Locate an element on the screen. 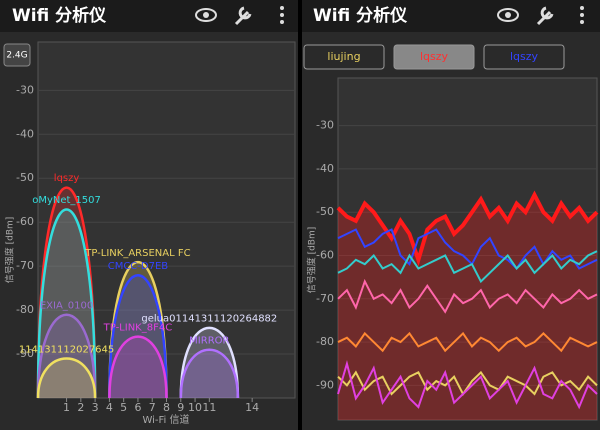  x-axis-label: Wi-Fi 信道 is located at coordinates (165, 419).